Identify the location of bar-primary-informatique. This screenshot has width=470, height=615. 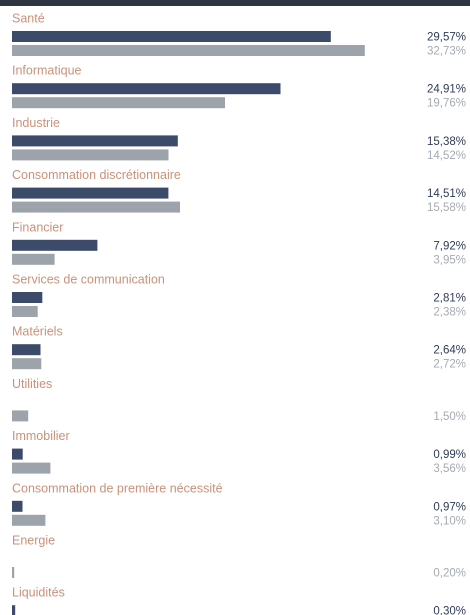
(146, 89).